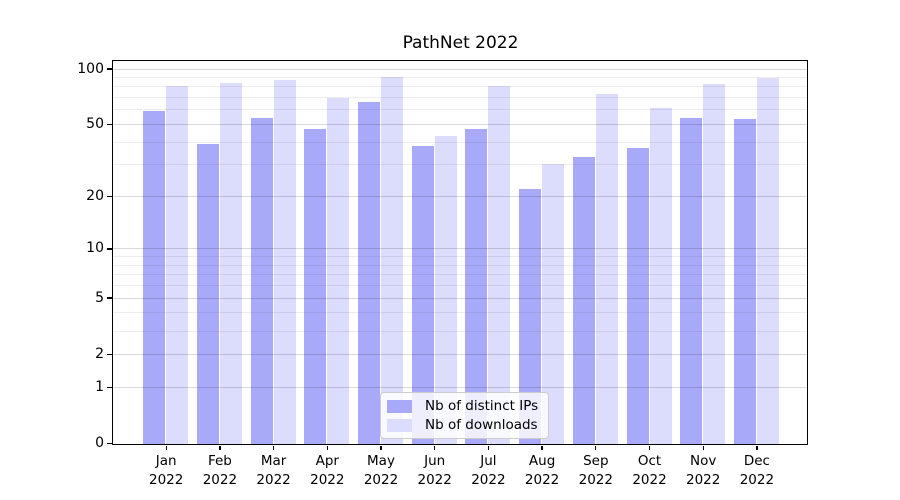 The image size is (900, 500). What do you see at coordinates (434, 470) in the screenshot?
I see `x-tick-label-jun: Jun 2022` at bounding box center [434, 470].